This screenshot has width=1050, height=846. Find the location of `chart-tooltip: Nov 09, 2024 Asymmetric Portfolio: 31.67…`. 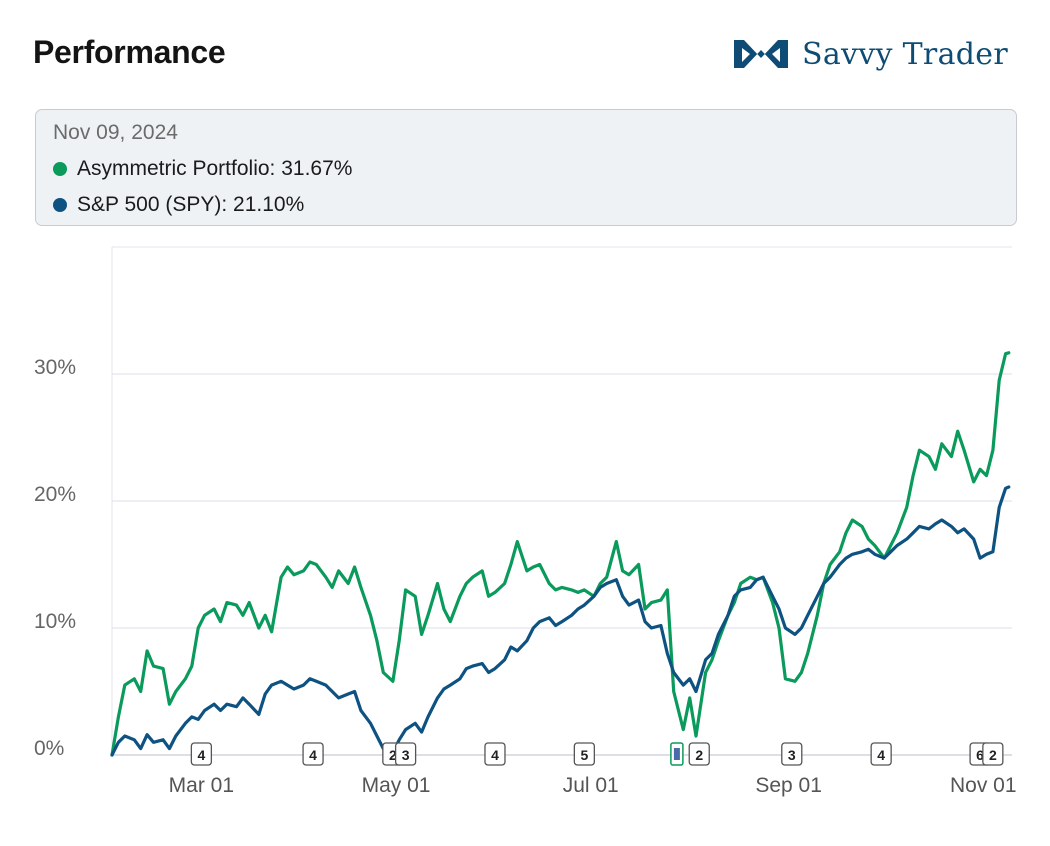

chart-tooltip: Nov 09, 2024 Asymmetric Portfolio: 31.67… is located at coordinates (526, 167).